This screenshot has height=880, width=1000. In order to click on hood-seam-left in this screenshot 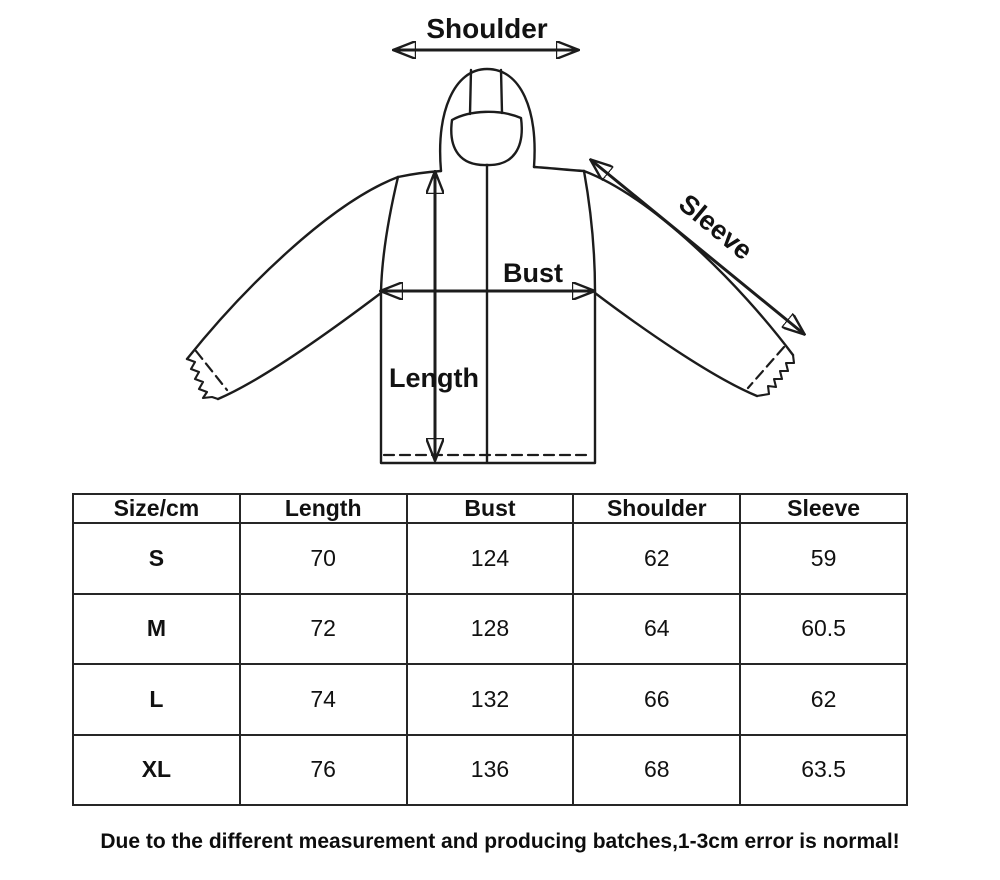, I will do `click(470, 92)`.